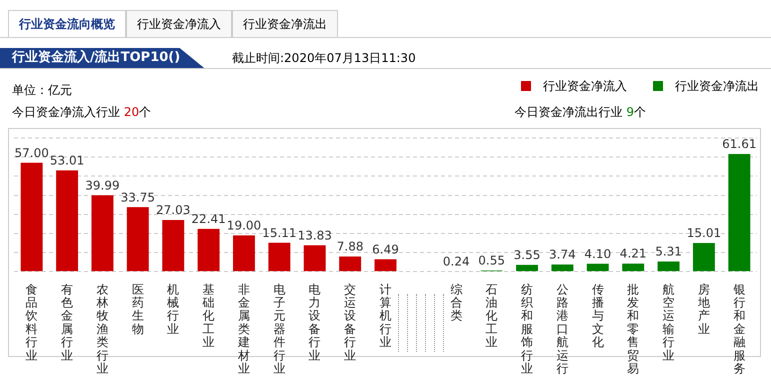 The width and height of the screenshot is (771, 380). Describe the element at coordinates (350, 322) in the screenshot. I see `x-tick-label: 交运设备行业` at that location.